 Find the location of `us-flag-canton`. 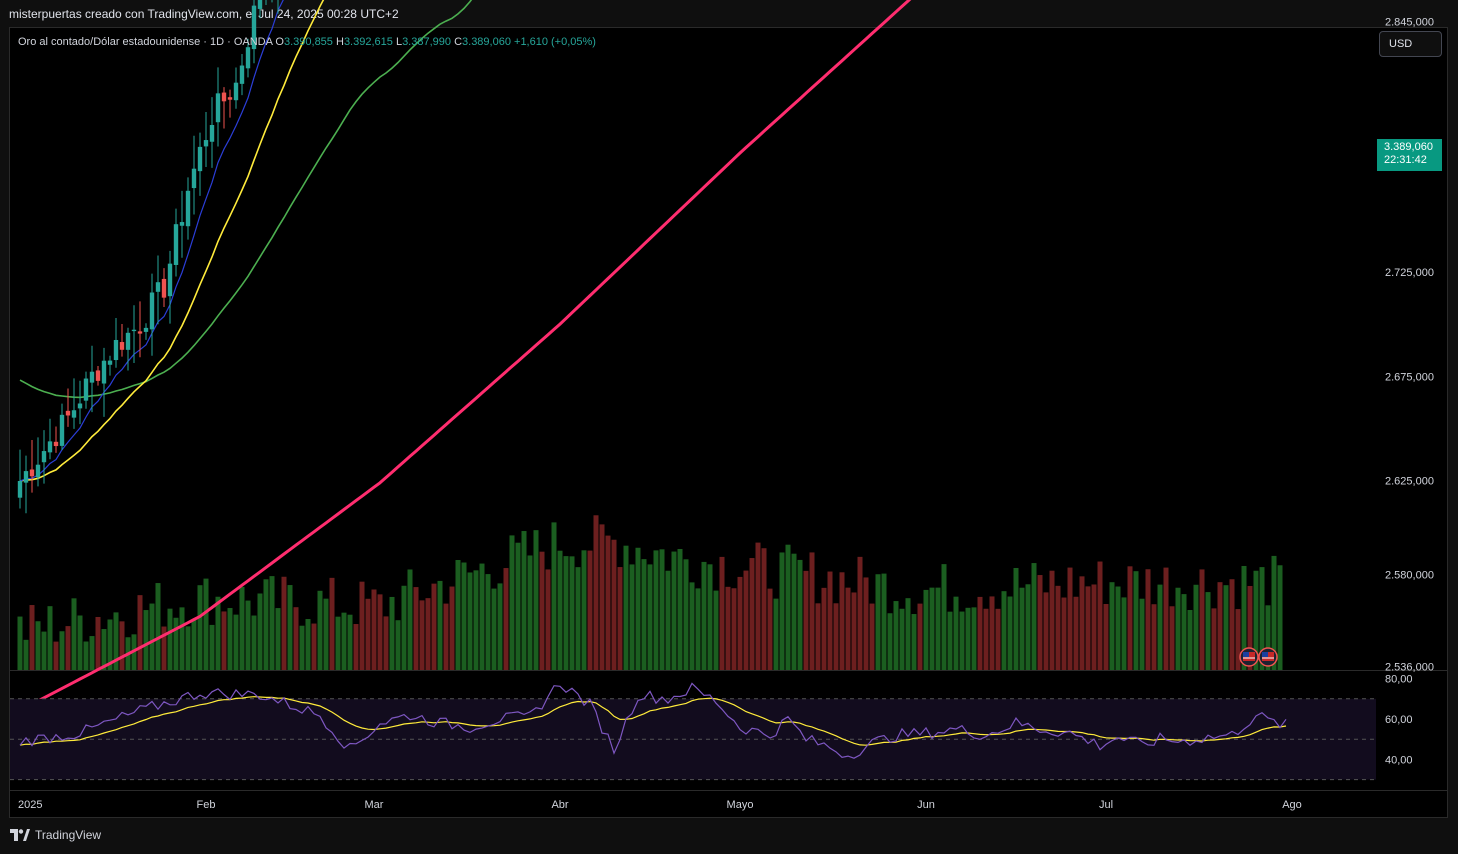

us-flag-canton is located at coordinates (1265, 654).